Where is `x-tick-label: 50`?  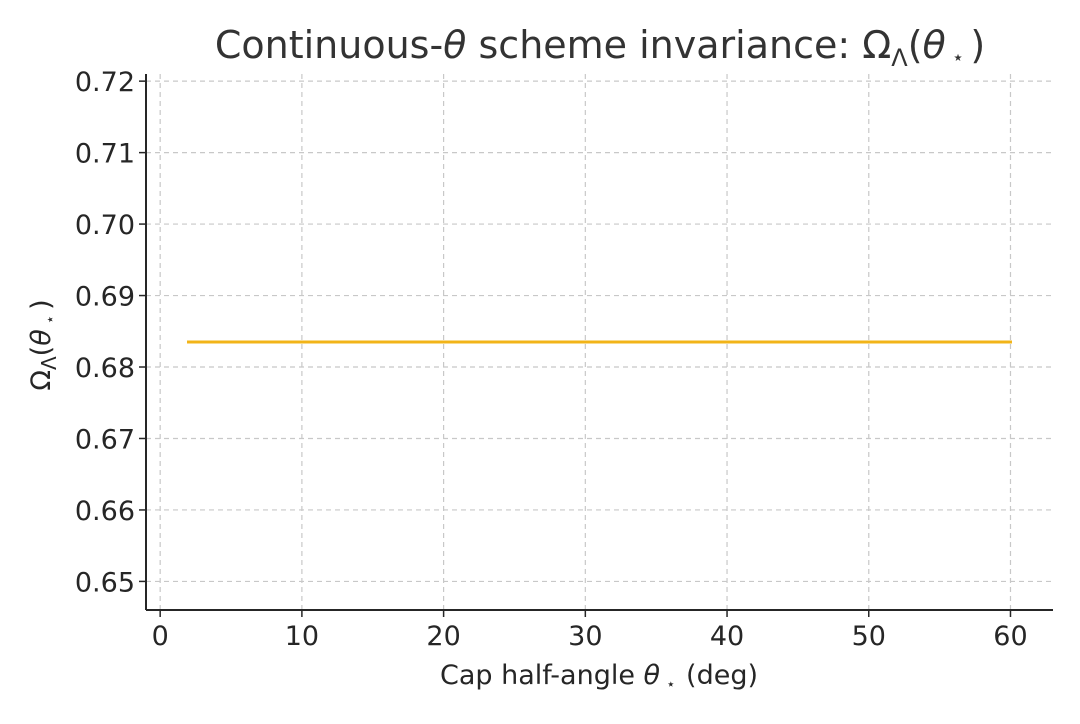
x-tick-label: 50 is located at coordinates (869, 636).